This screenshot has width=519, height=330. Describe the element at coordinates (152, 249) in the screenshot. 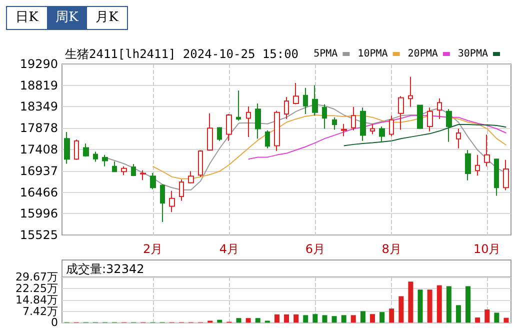

I see `x-tick-label: 2月` at that location.